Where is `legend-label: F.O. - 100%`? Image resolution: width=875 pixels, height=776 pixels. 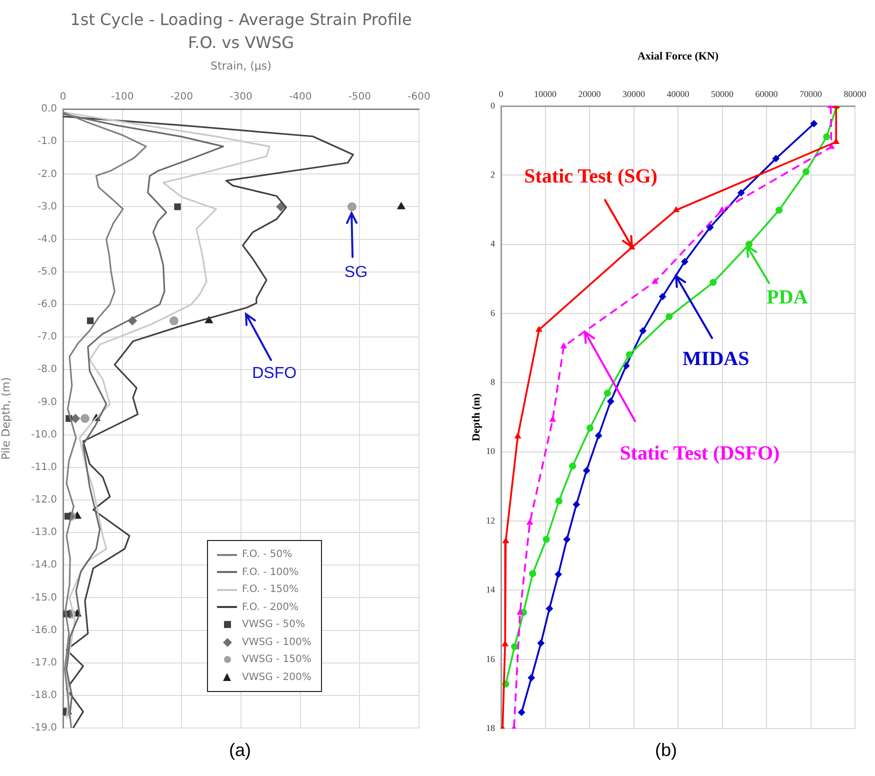 legend-label: F.O. - 100% is located at coordinates (270, 572).